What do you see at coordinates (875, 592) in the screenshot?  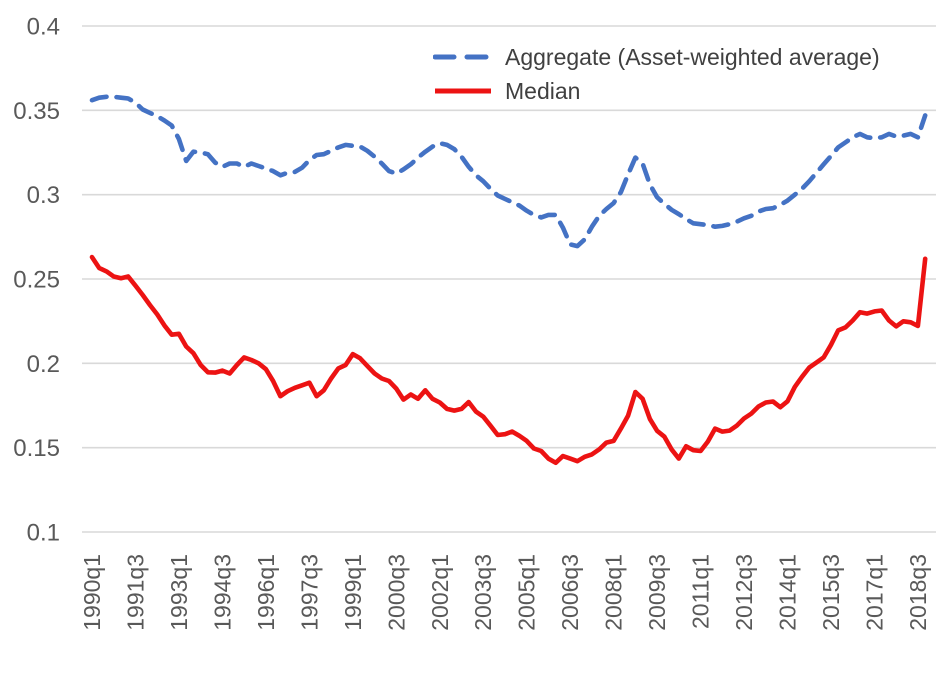 I see `x-axis-tick-label: 2017q1` at bounding box center [875, 592].